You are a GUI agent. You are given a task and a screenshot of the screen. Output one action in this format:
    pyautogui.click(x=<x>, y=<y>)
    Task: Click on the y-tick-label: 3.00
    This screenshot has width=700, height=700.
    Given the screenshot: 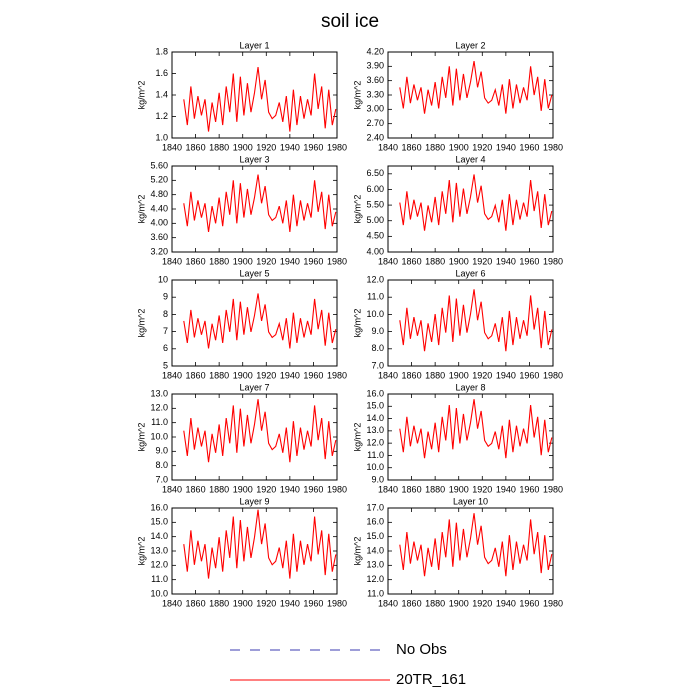 What is the action you would take?
    pyautogui.click(x=375, y=109)
    